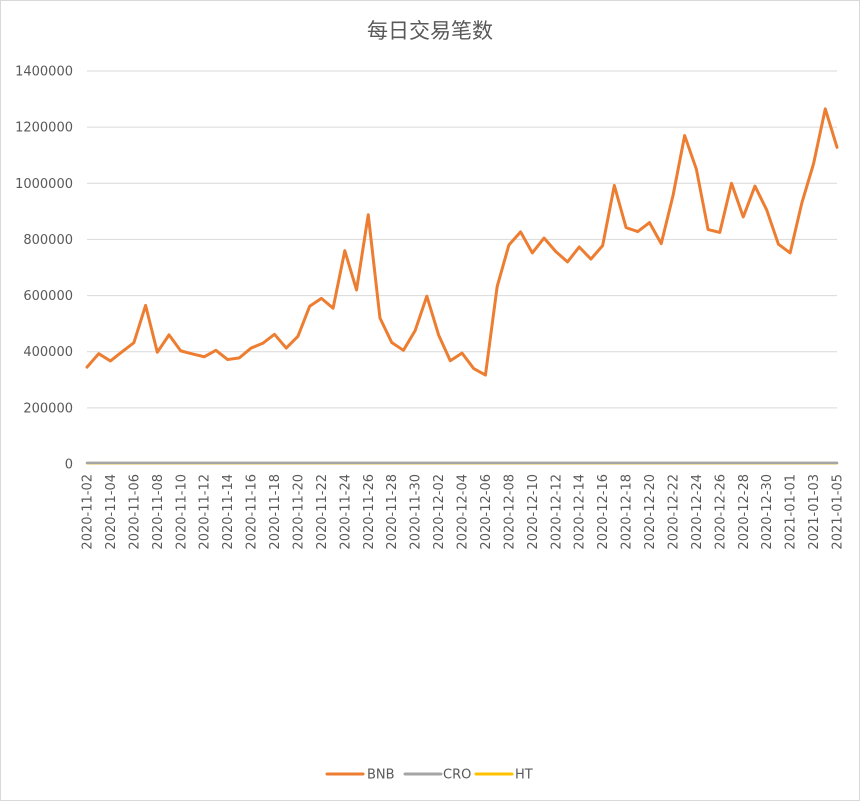  Describe the element at coordinates (556, 512) in the screenshot. I see `x-tick-label: 2020-12-12` at that location.